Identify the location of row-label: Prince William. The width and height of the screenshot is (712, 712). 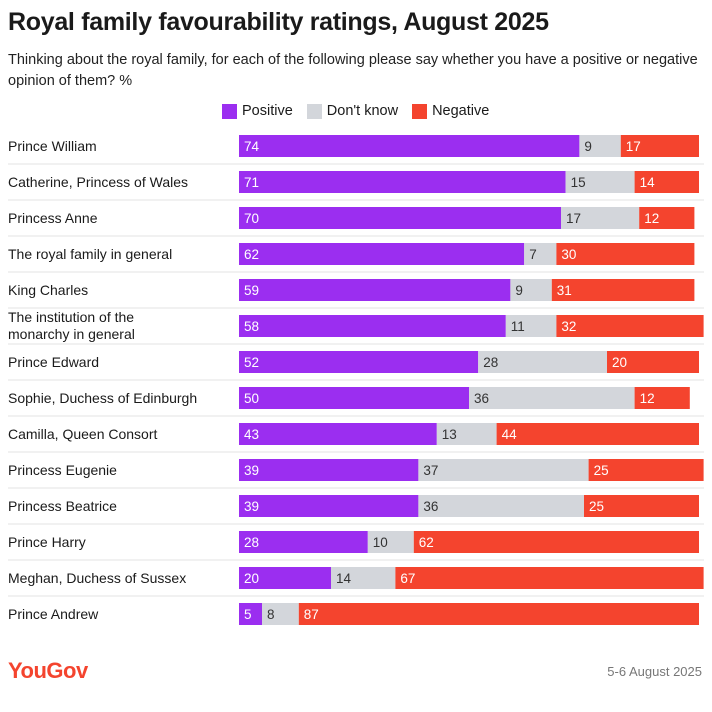
(52, 146).